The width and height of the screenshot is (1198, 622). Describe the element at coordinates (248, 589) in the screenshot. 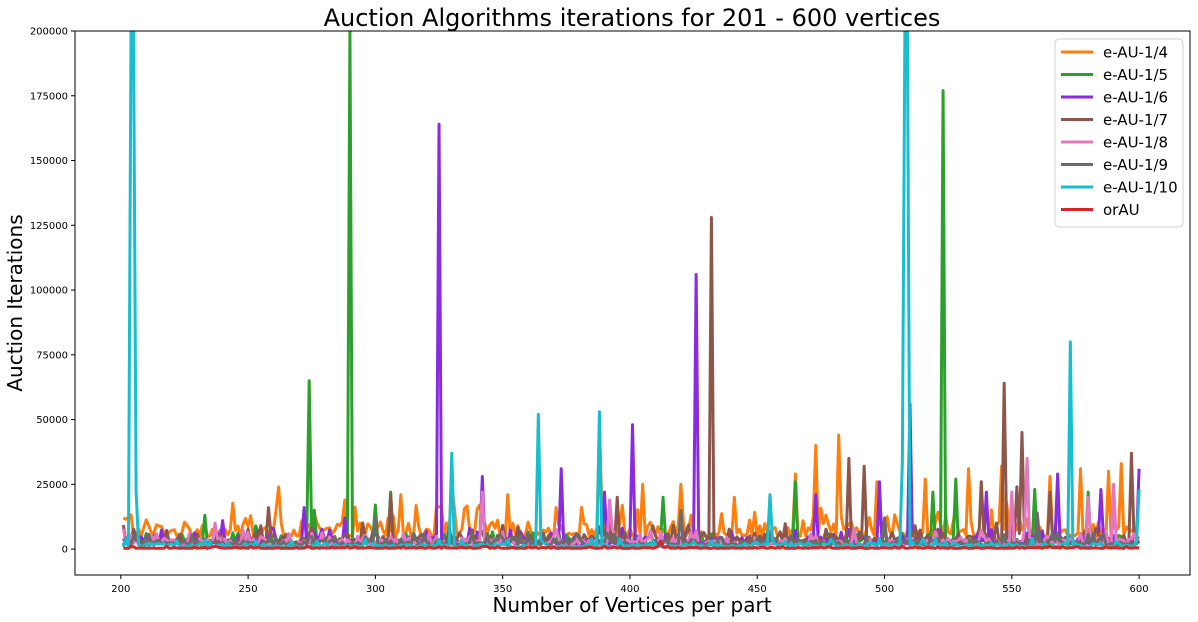

I see `x-tick-label-1: 250` at that location.